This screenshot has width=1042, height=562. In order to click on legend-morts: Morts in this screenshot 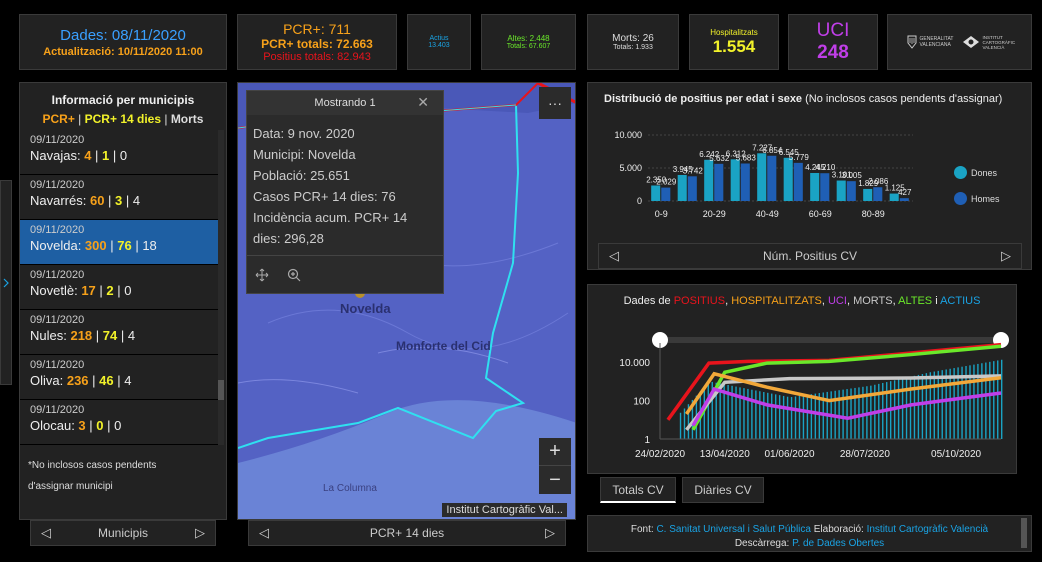, I will do `click(187, 119)`.